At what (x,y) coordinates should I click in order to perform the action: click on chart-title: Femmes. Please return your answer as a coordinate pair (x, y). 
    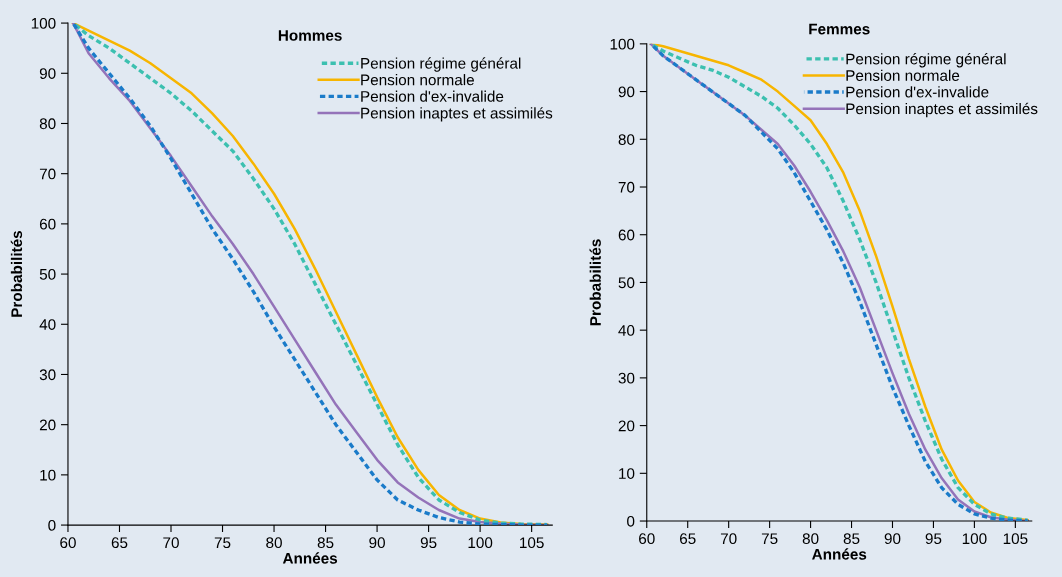
    Looking at the image, I should click on (839, 29).